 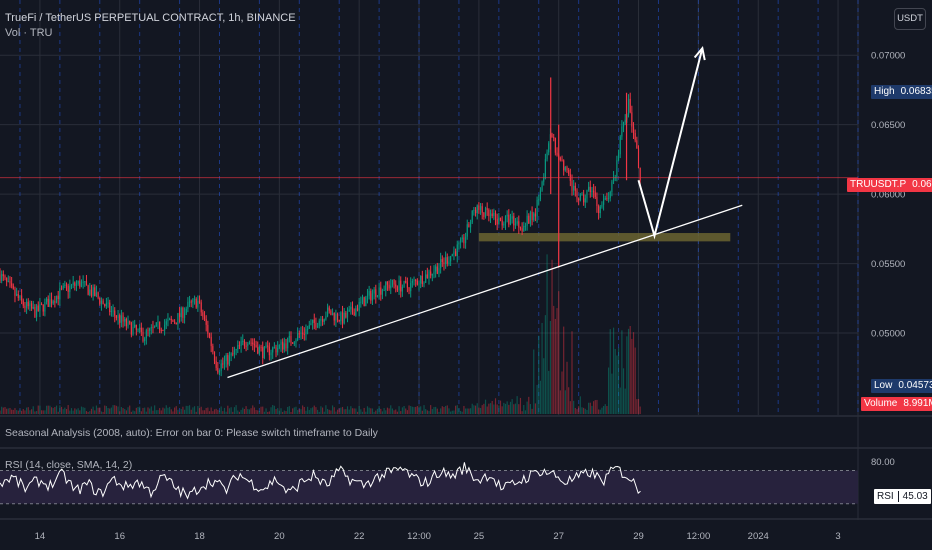 What do you see at coordinates (359, 536) in the screenshot?
I see `x-tick-label: 22` at bounding box center [359, 536].